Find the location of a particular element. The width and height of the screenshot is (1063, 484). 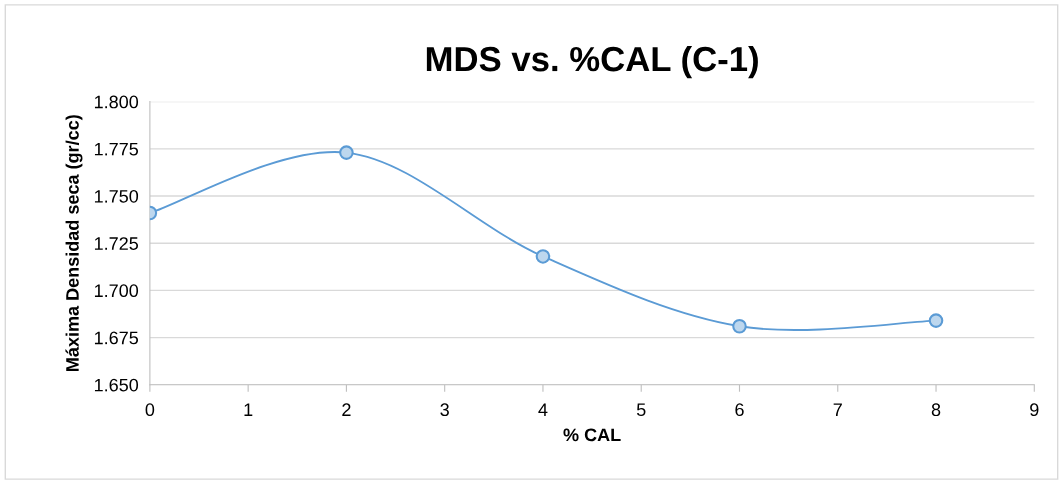

x-tick-label: 7 is located at coordinates (837, 409).